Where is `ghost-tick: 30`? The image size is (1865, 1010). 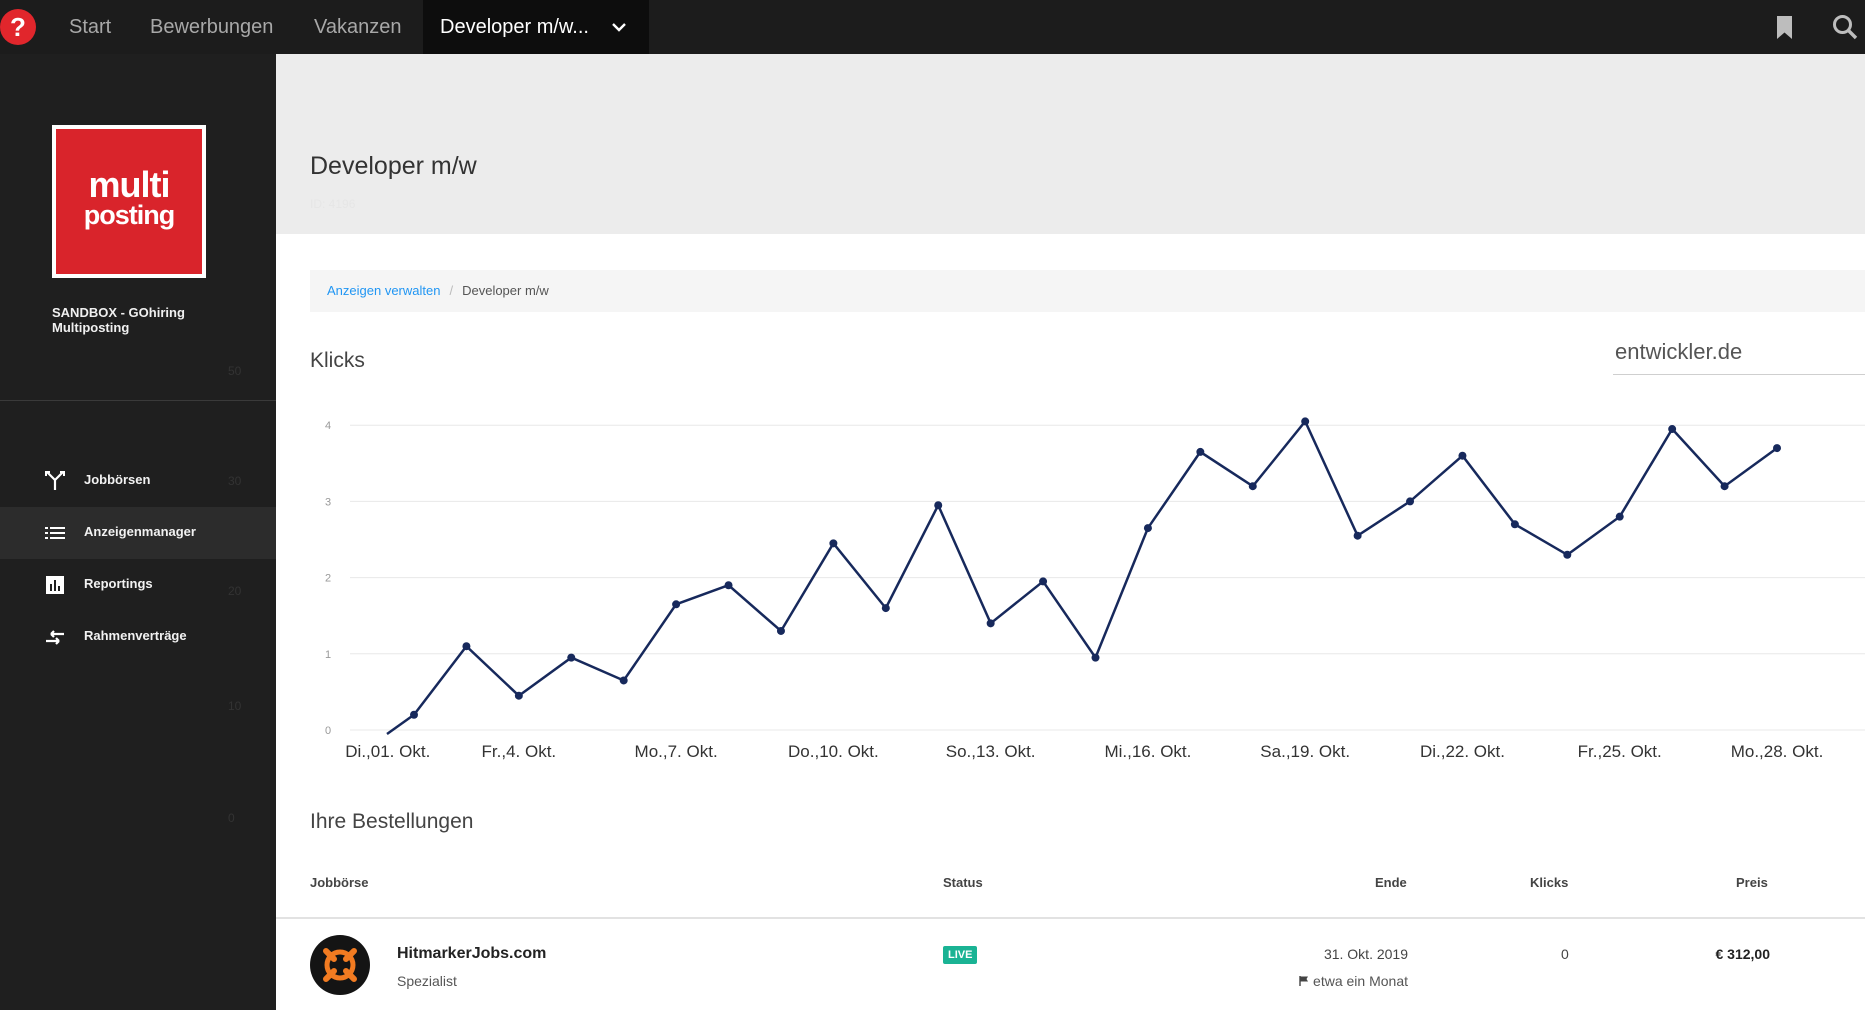 ghost-tick: 30 is located at coordinates (235, 481).